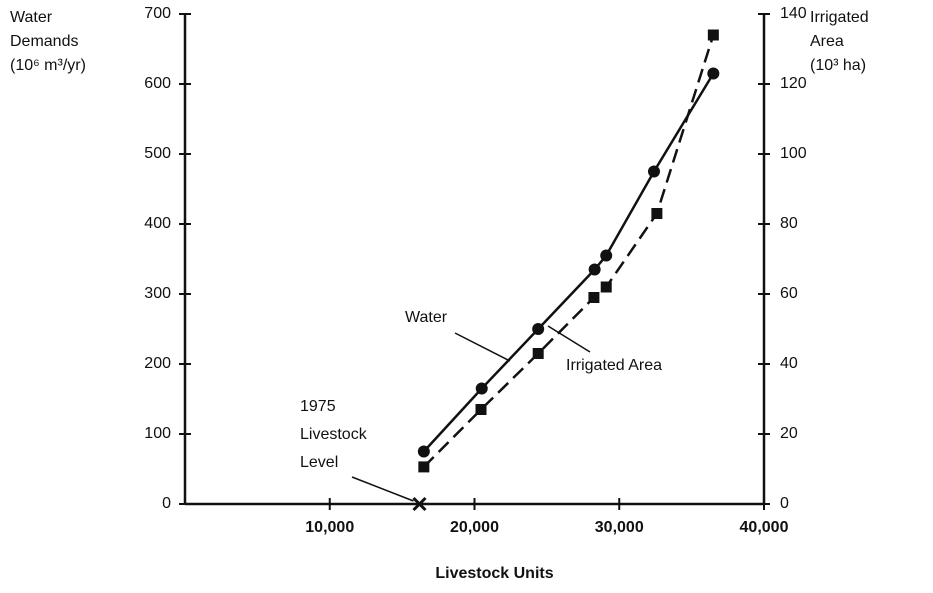 Image resolution: width=933 pixels, height=593 pixels. I want to click on x-tick-label: 40,000, so click(764, 527).